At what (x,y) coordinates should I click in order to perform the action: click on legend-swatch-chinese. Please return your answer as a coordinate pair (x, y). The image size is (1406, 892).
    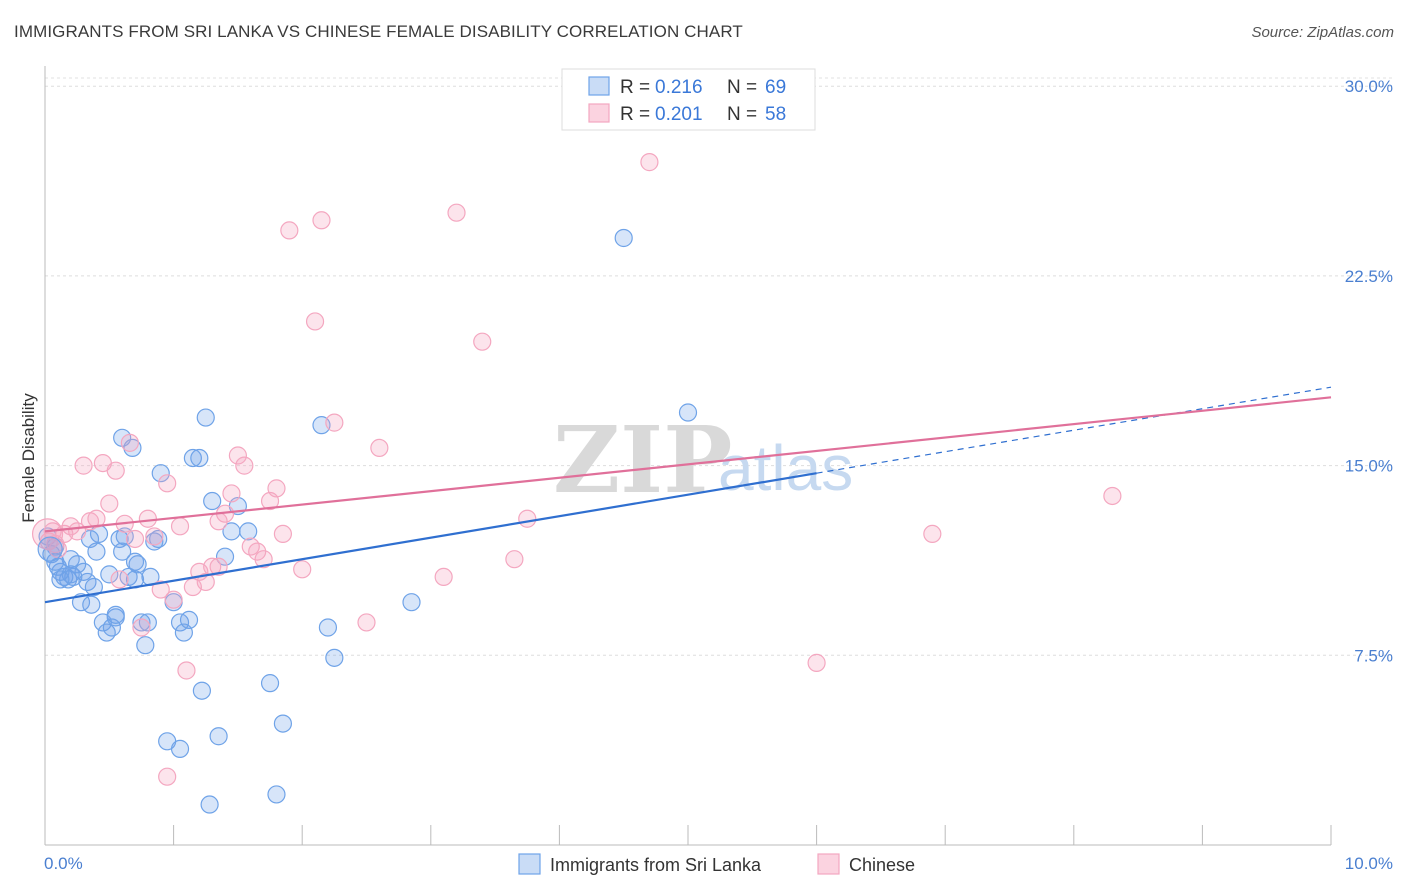
    Looking at the image, I should click on (599, 113).